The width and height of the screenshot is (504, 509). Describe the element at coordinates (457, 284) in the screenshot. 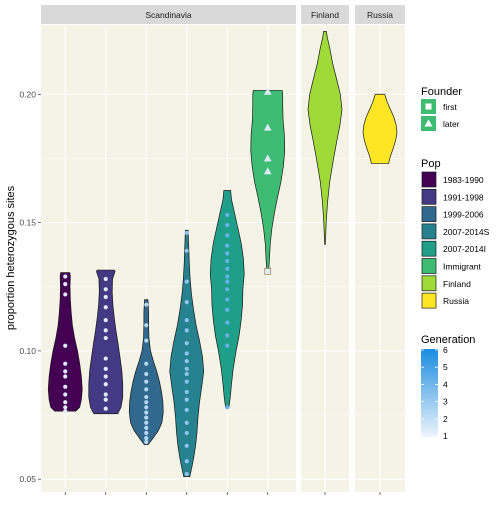

I see `legend-pop-label: Finland` at that location.